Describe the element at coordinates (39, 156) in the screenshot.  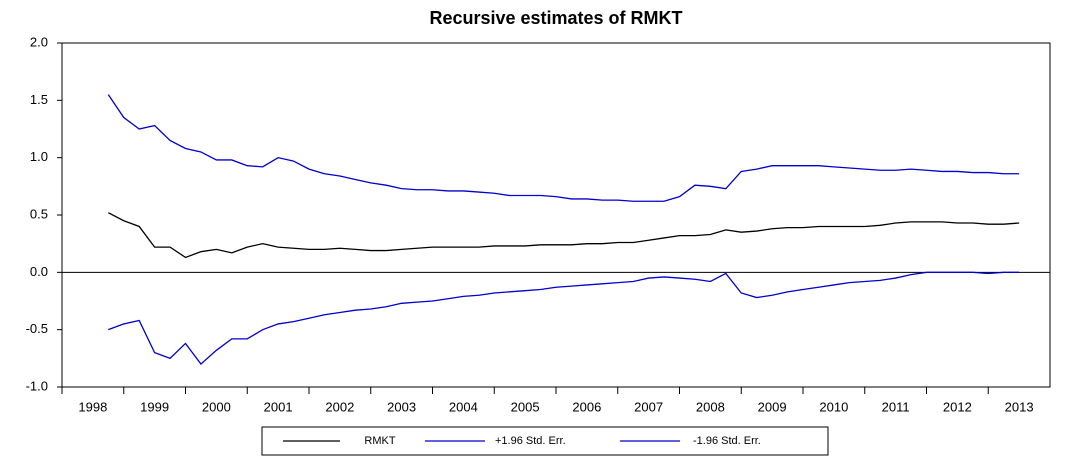
I see `y-tick-label: 1.0` at that location.